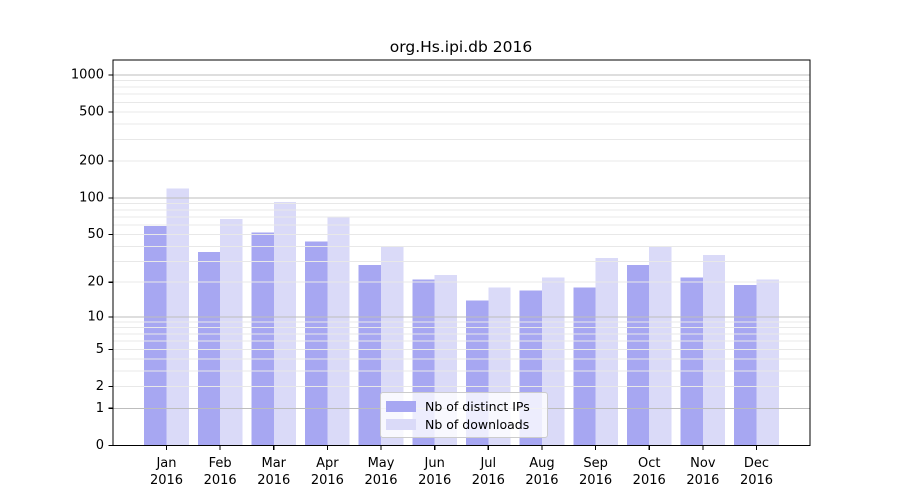 This screenshot has height=500, width=900. I want to click on legend: Nb of distinct IPs Nb of downloads, so click(464, 415).